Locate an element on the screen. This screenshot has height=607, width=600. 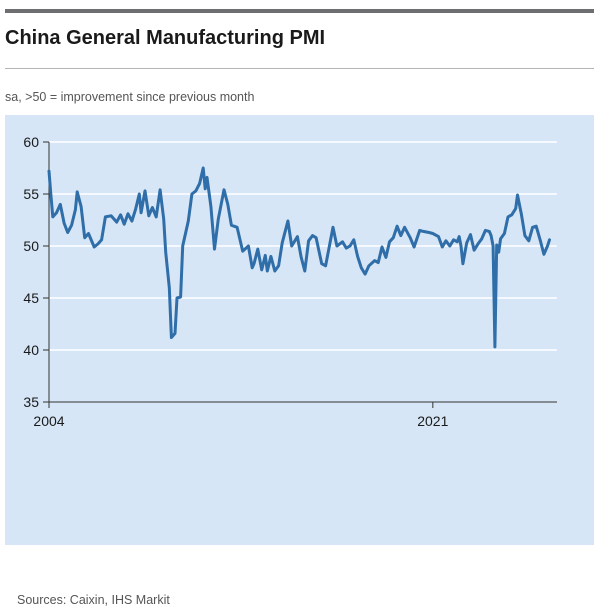
x-tick-label-2021: 2021 is located at coordinates (432, 421).